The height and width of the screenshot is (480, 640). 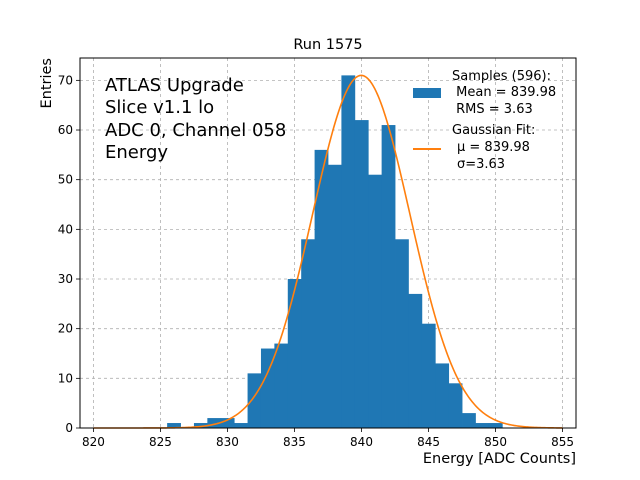 What do you see at coordinates (493, 130) in the screenshot?
I see `legend-fit-title: Gaussian Fit:` at bounding box center [493, 130].